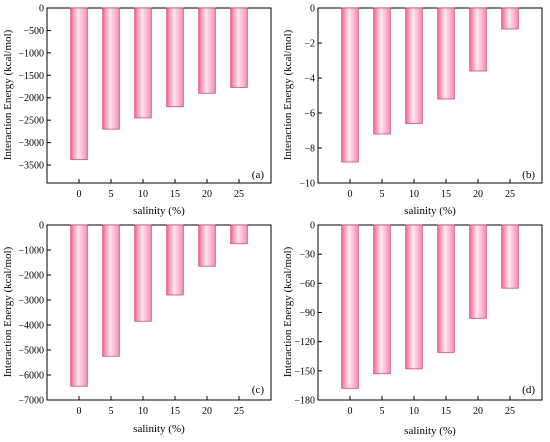  I want to click on panel-label: (b), so click(528, 175).